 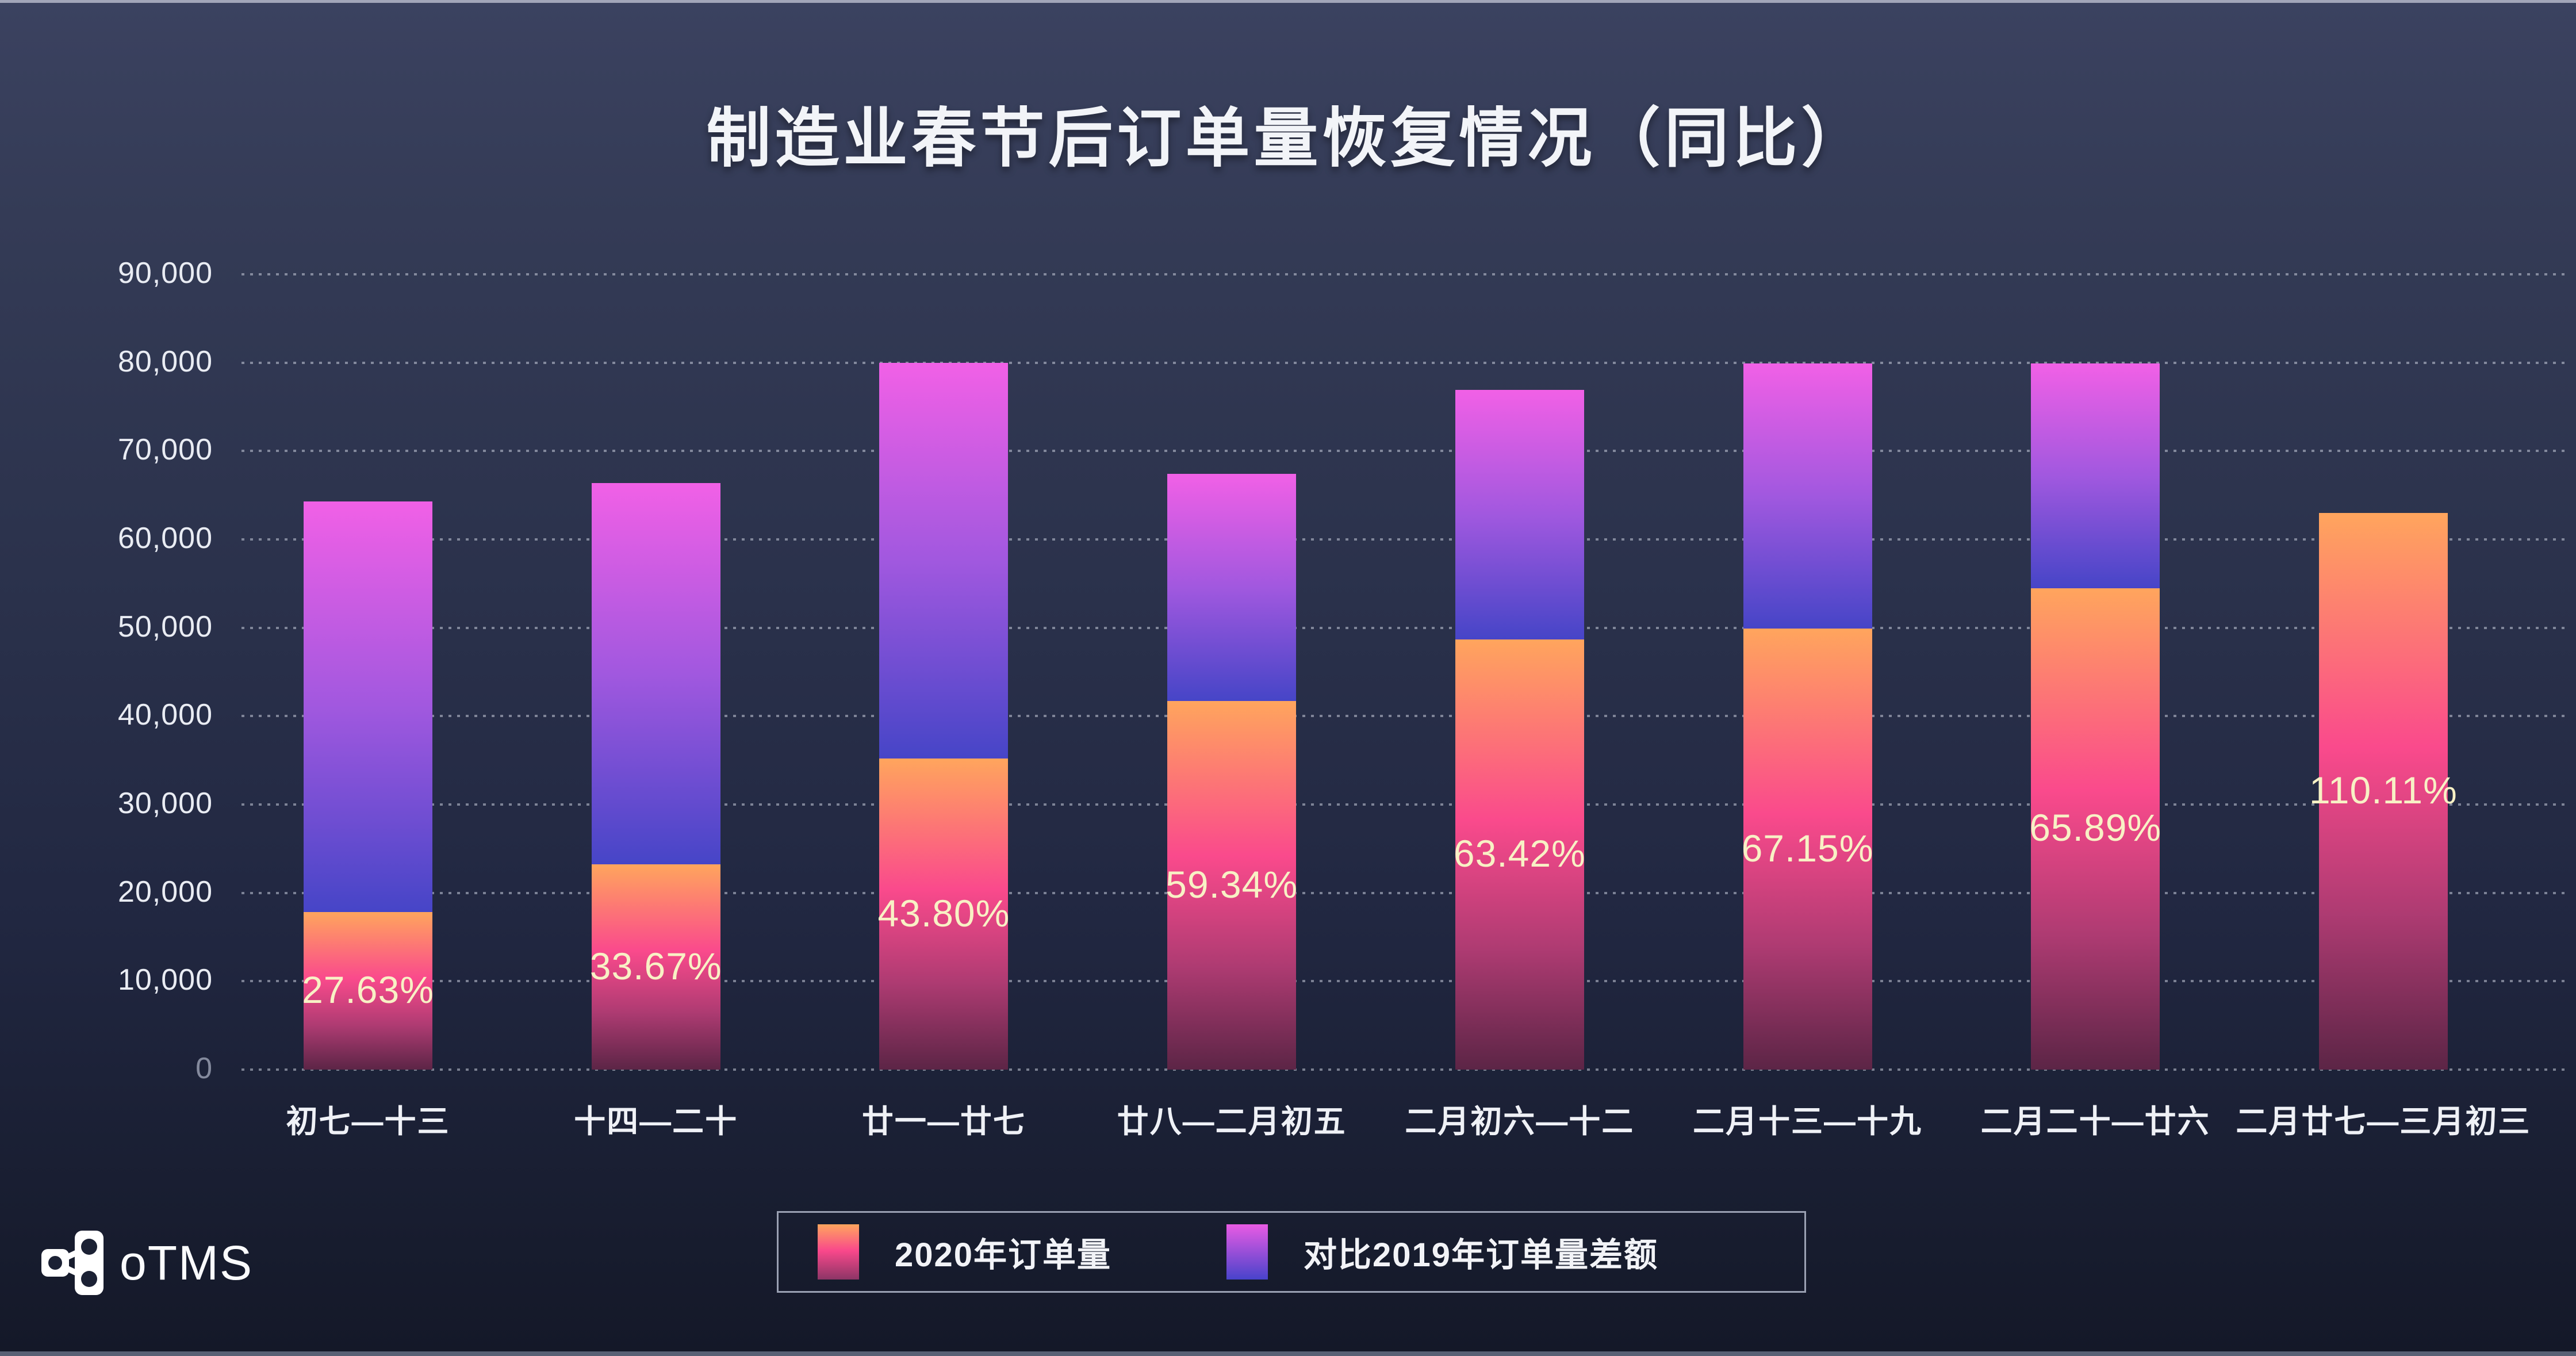 What do you see at coordinates (656, 1121) in the screenshot?
I see `x-category-label: 十四—二十` at bounding box center [656, 1121].